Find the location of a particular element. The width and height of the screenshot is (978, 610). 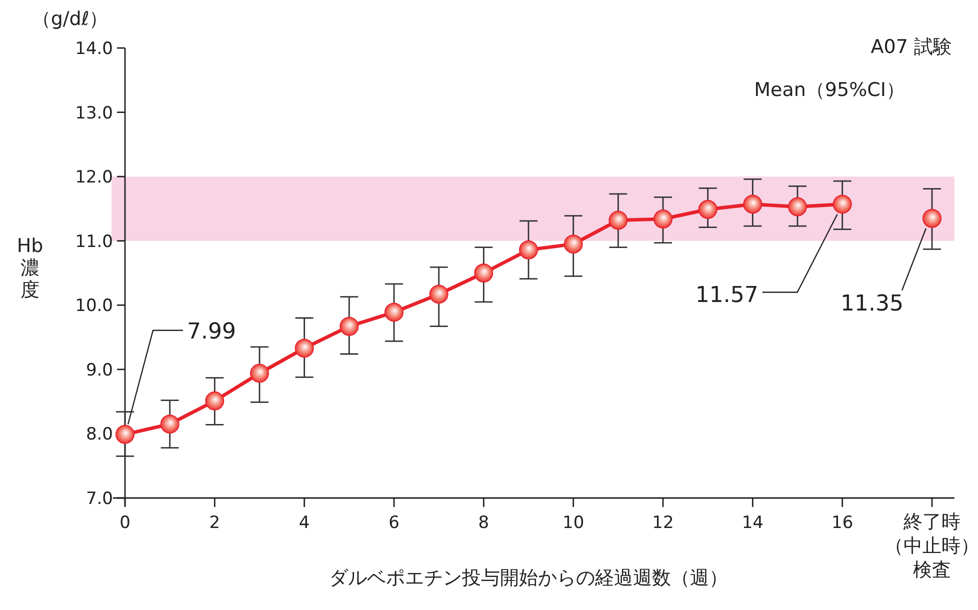

y-tick-label: 9.0 is located at coordinates (99, 370).